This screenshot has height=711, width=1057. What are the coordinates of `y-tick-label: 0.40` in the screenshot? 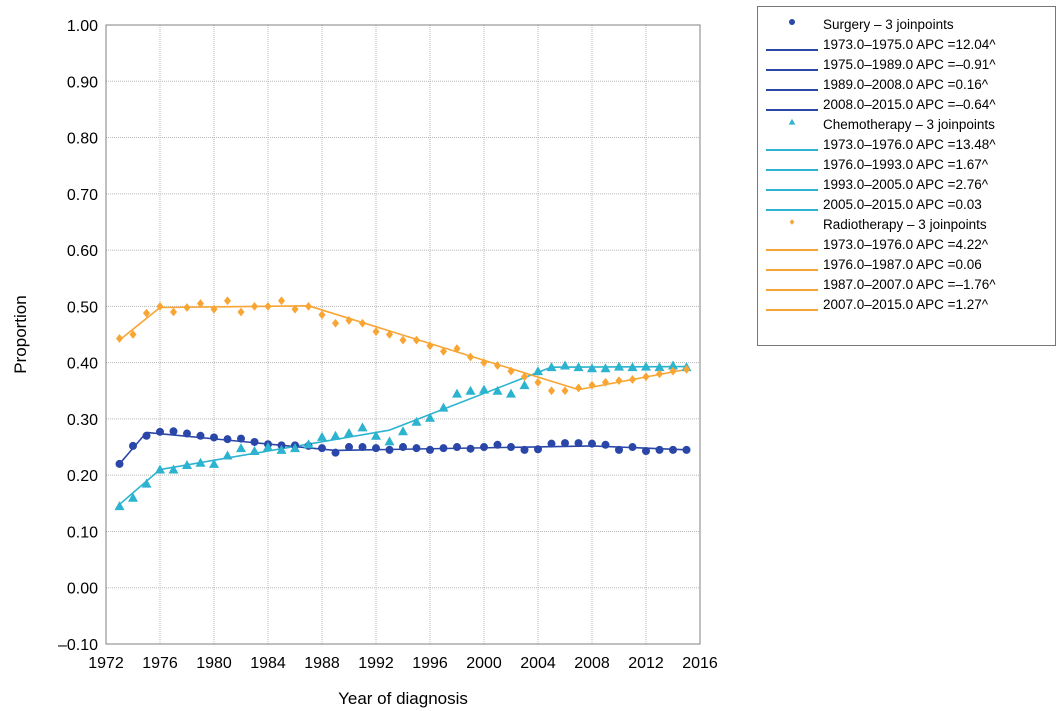 It's located at (82, 364).